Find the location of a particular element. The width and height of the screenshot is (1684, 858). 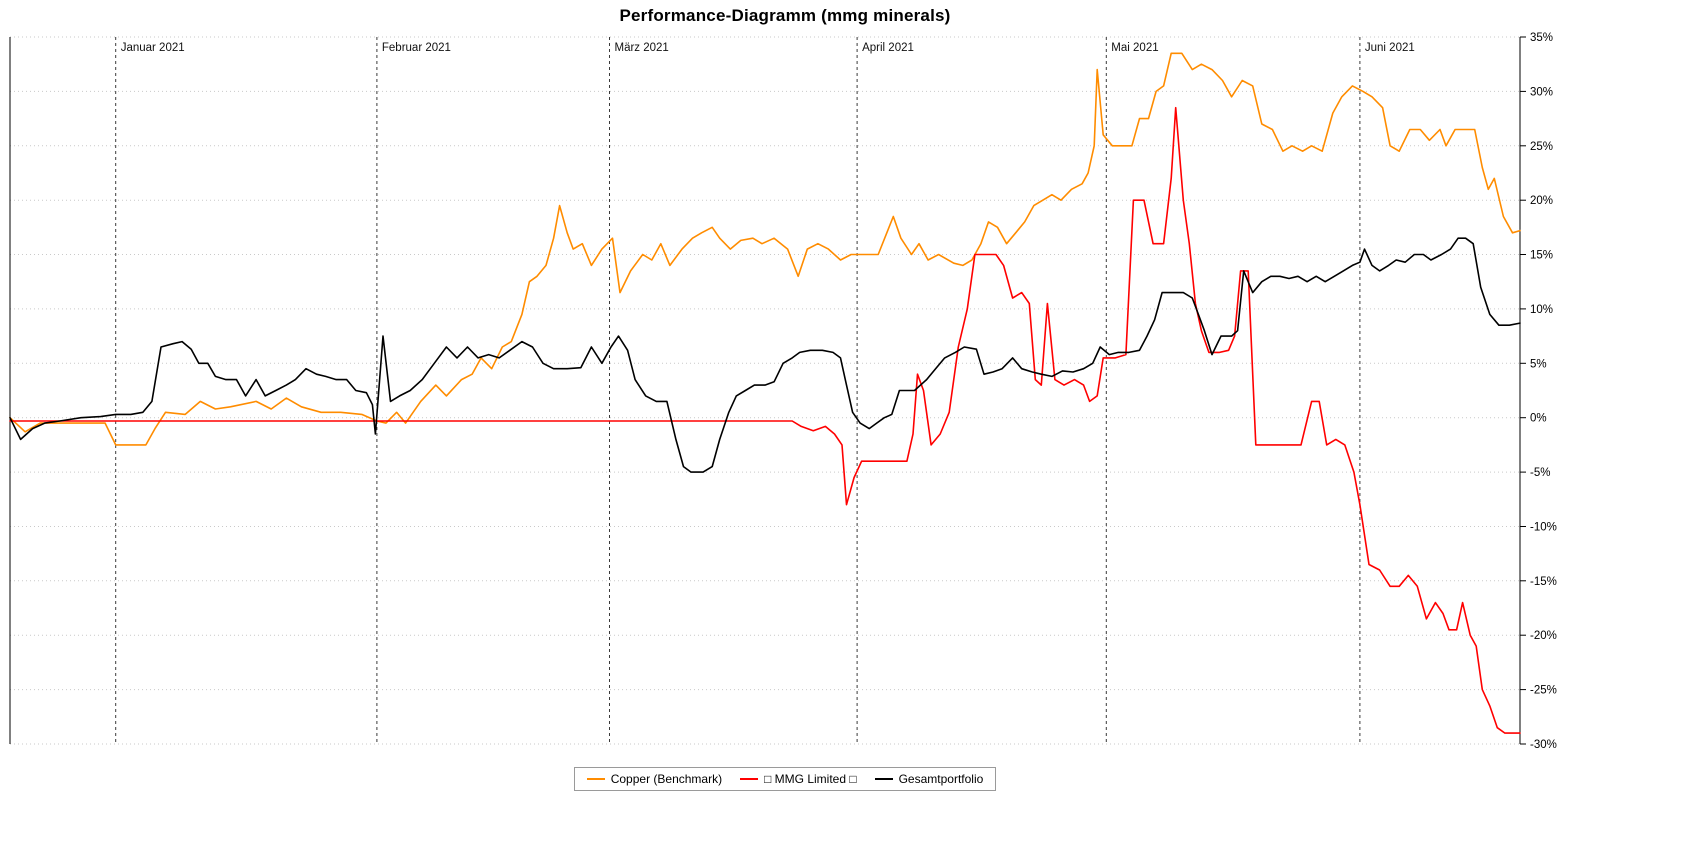

y-axis-label: -25% is located at coordinates (1543, 691).